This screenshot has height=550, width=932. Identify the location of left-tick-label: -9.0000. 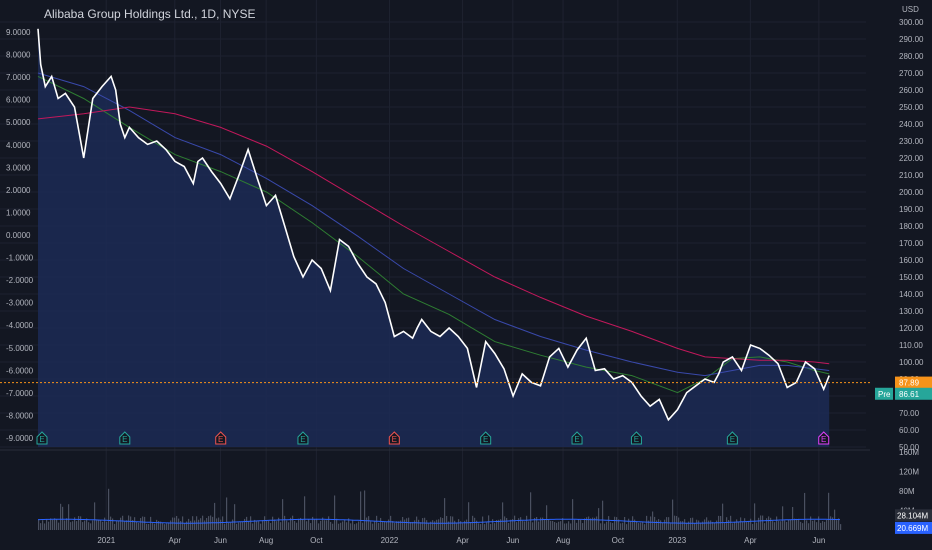
(20, 438).